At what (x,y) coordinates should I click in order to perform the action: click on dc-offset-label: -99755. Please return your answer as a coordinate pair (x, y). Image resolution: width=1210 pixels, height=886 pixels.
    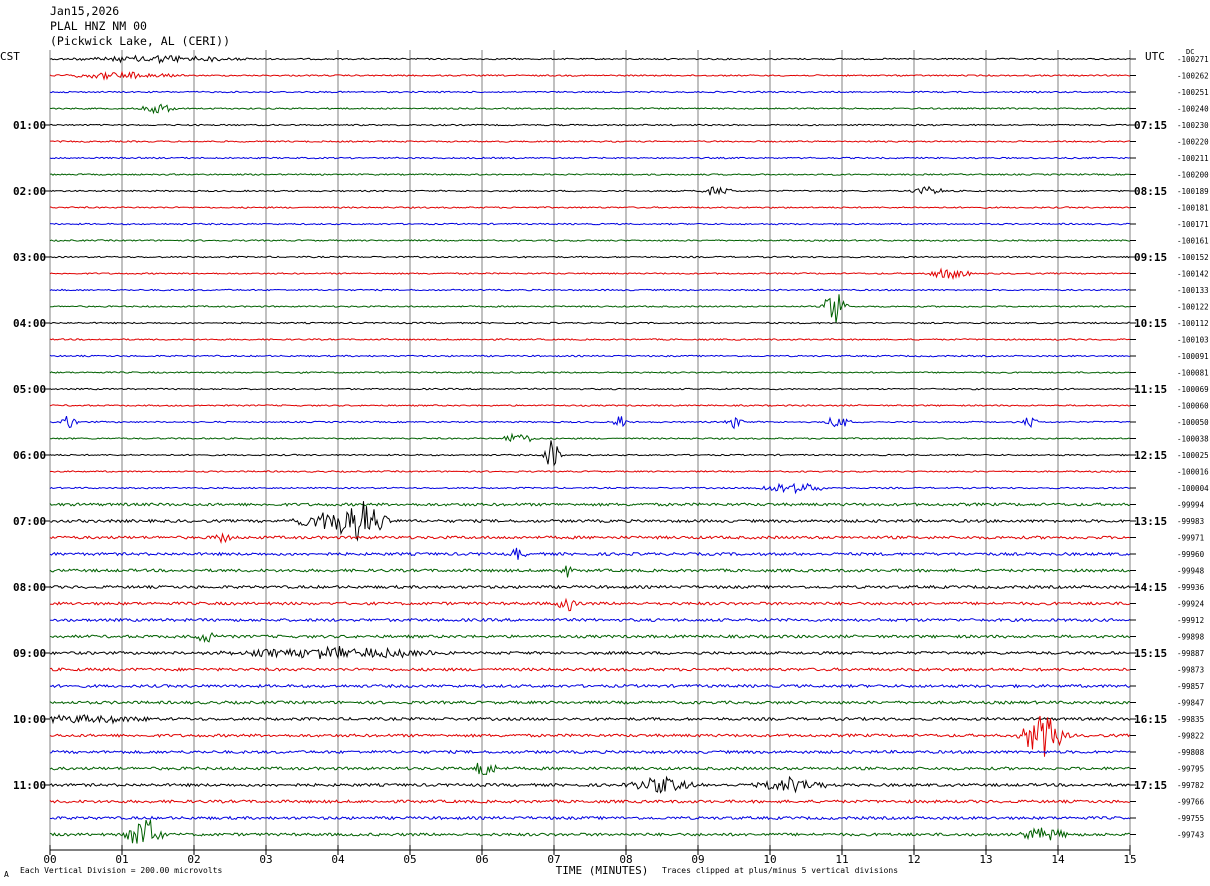
    Looking at the image, I should click on (1190, 818).